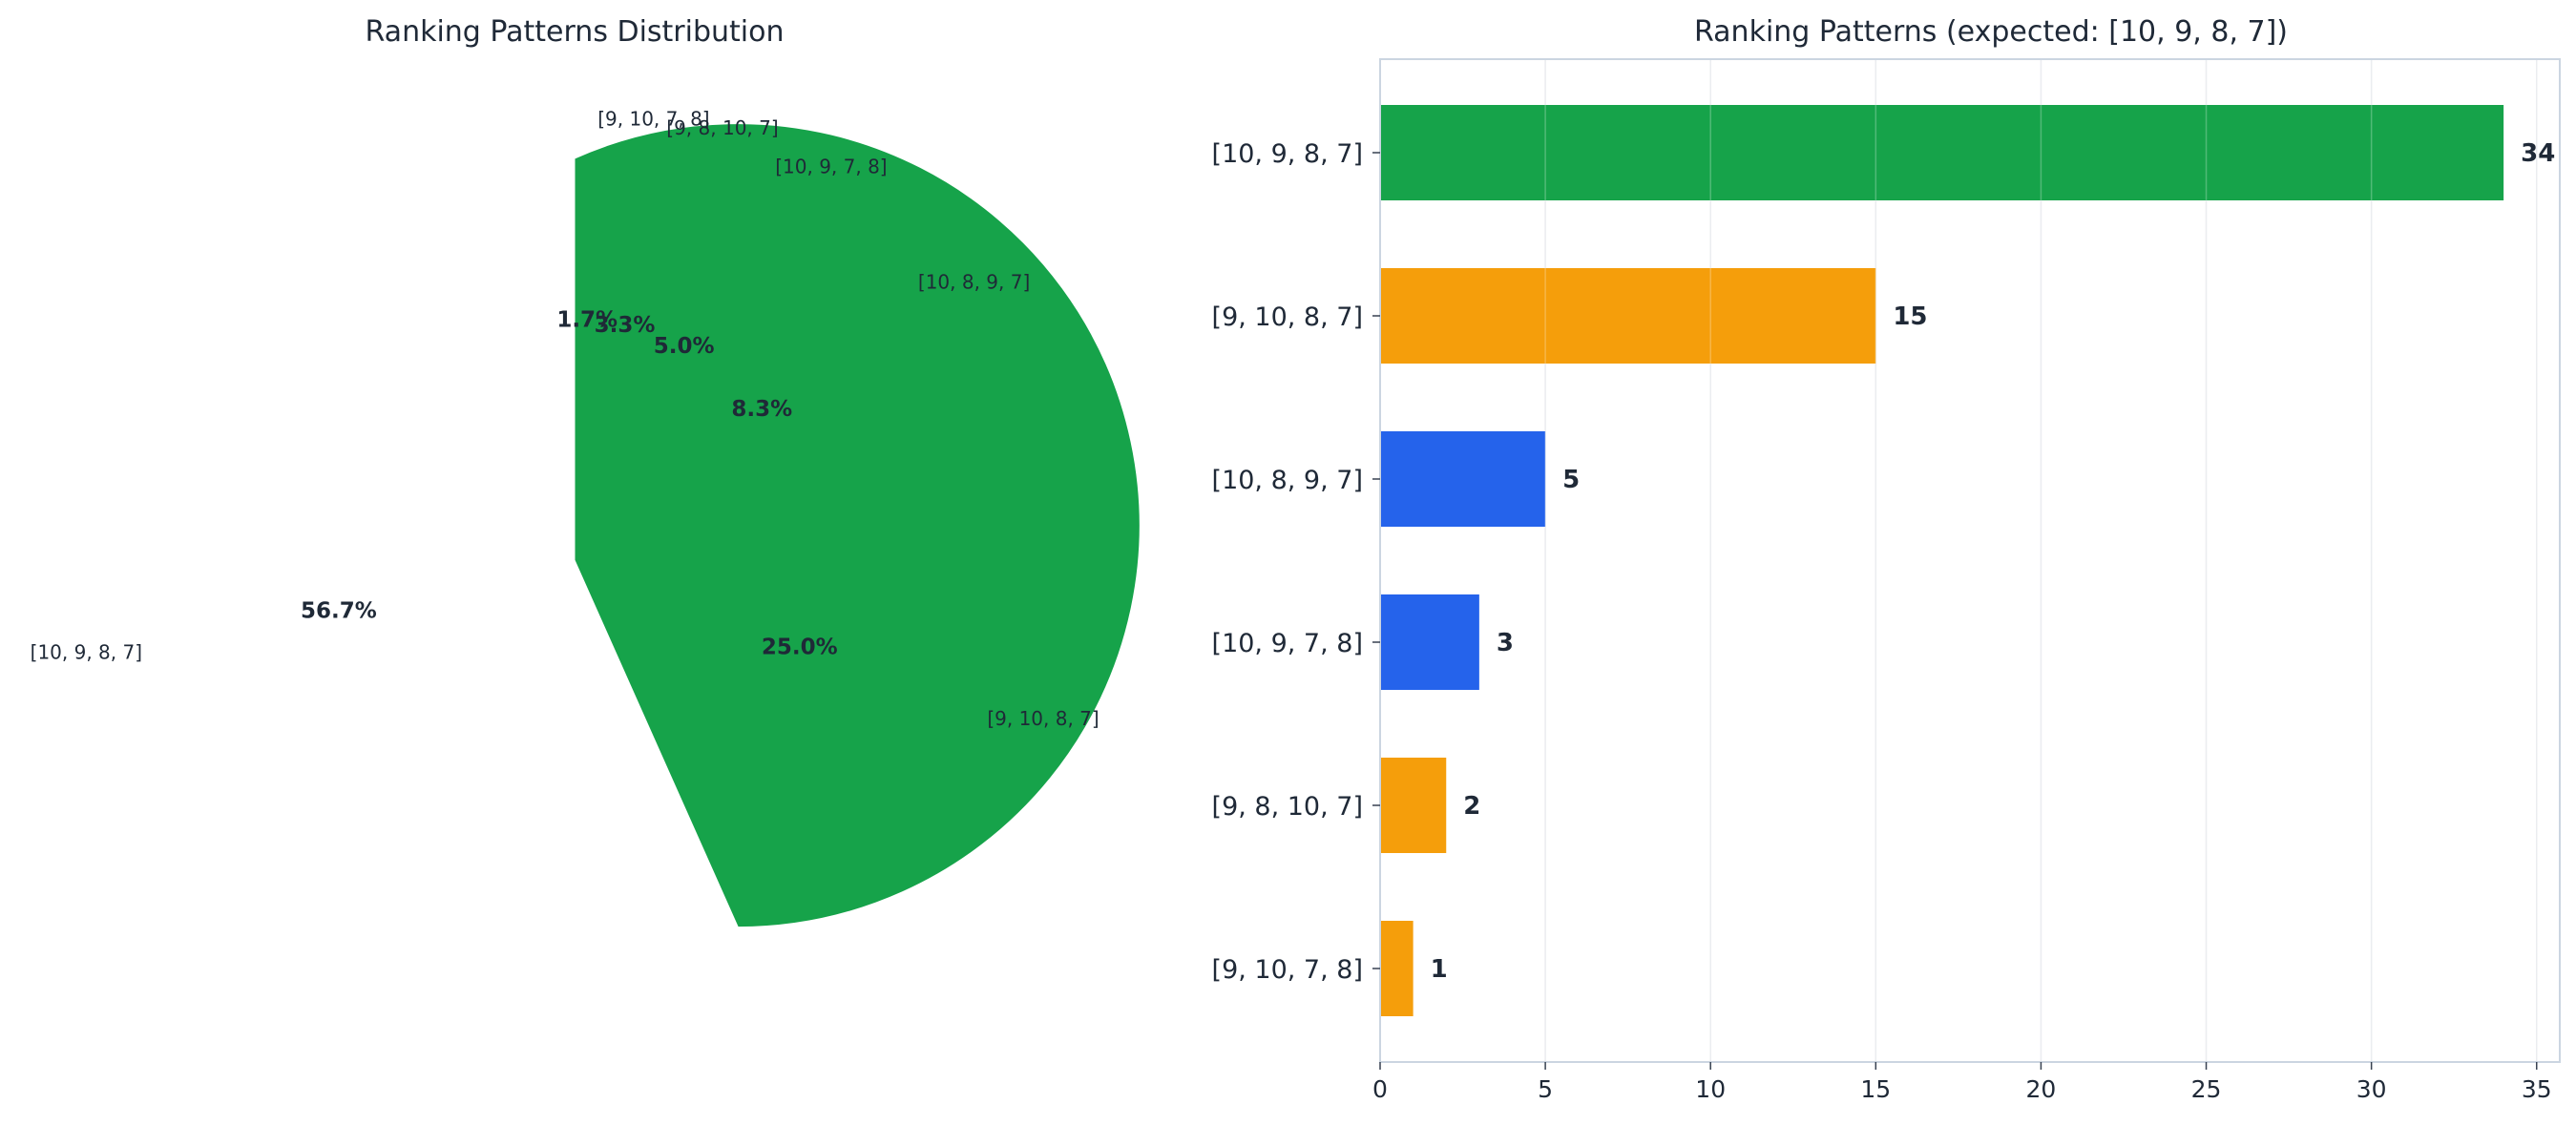 The height and width of the screenshot is (1125, 2576). I want to click on x-tick-label: 25, so click(2206, 1089).